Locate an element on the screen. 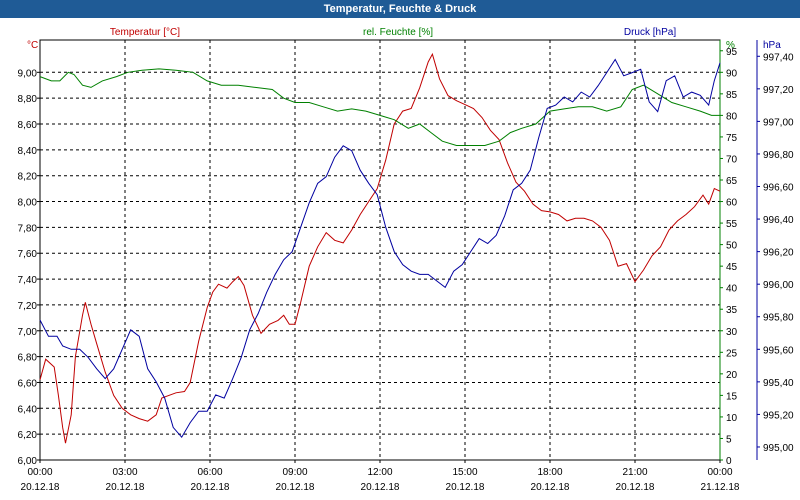 The height and width of the screenshot is (500, 800). temperature-tick-label: 8,20 is located at coordinates (28, 177).